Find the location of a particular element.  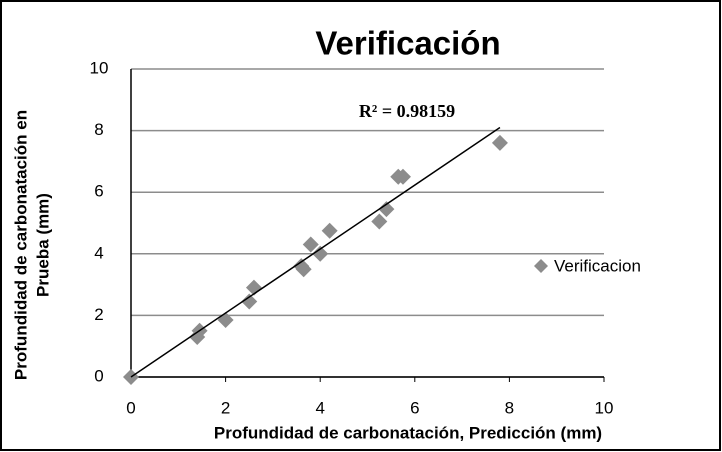

annotation: R² = 0.98159 is located at coordinates (407, 111).